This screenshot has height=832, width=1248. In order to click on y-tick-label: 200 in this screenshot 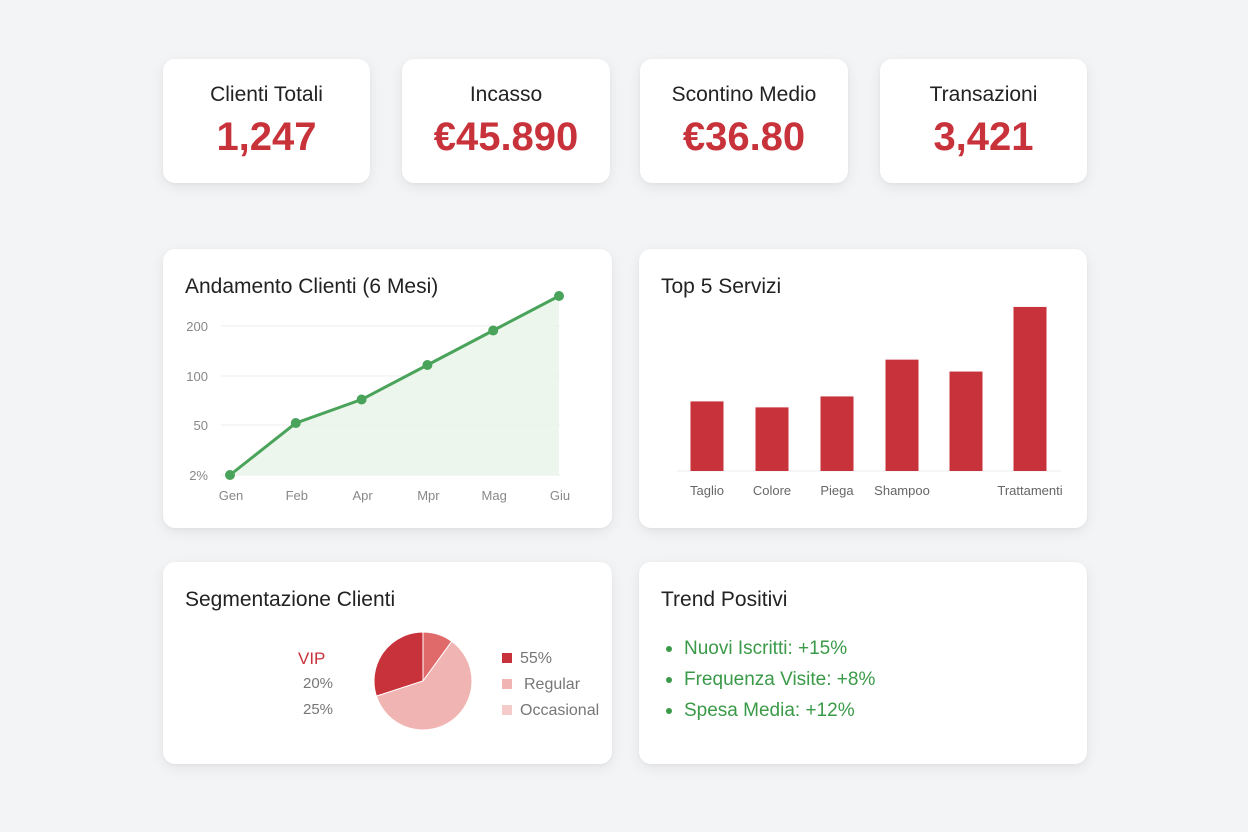, I will do `click(197, 326)`.